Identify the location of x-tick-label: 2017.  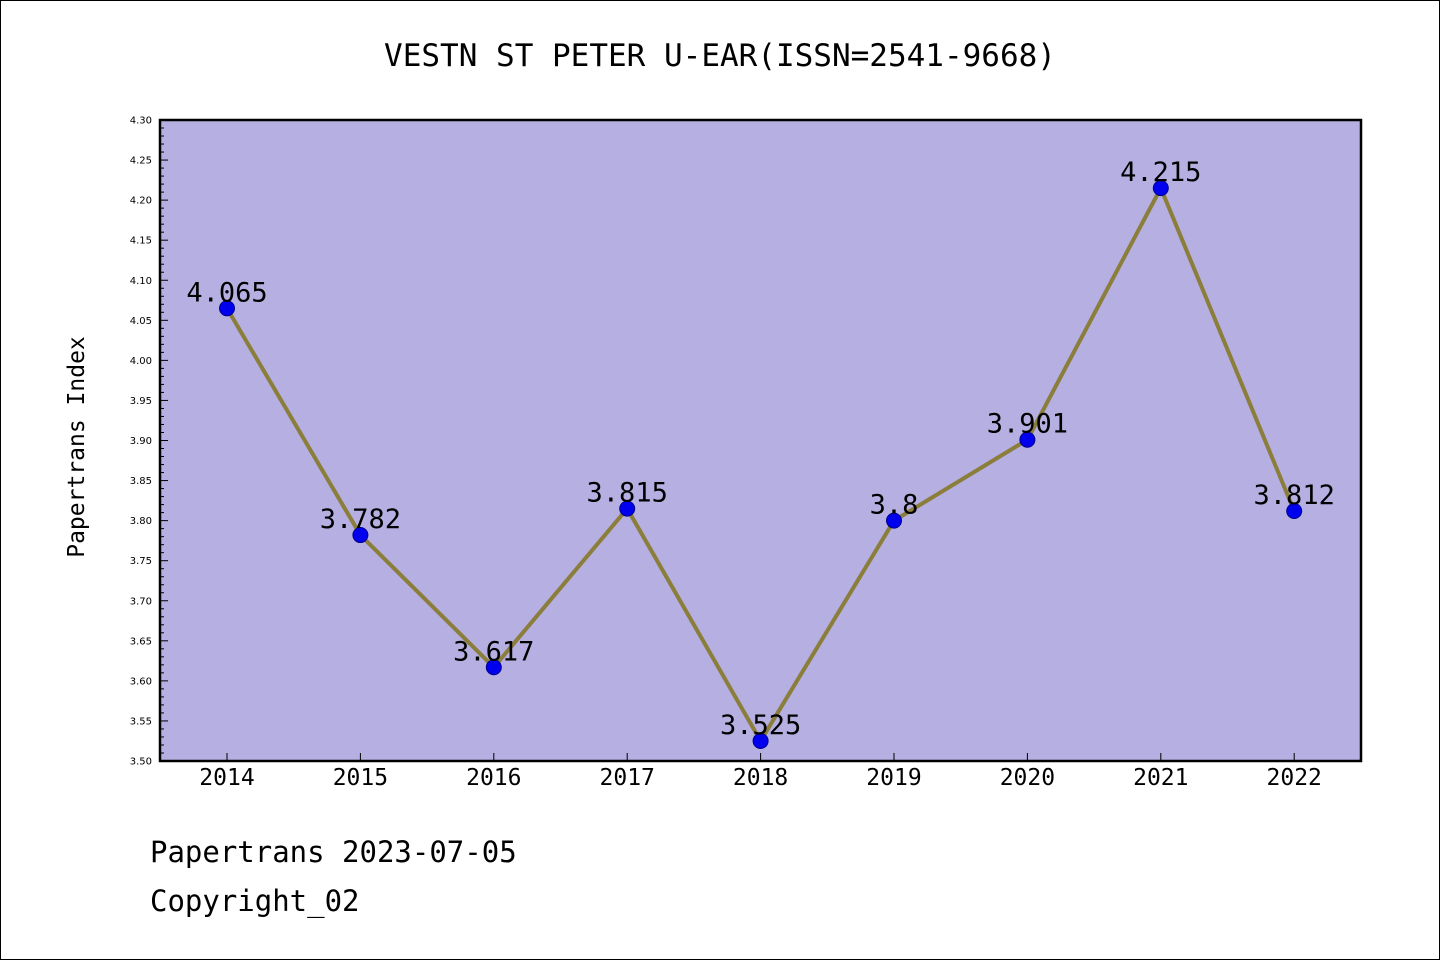
(627, 778).